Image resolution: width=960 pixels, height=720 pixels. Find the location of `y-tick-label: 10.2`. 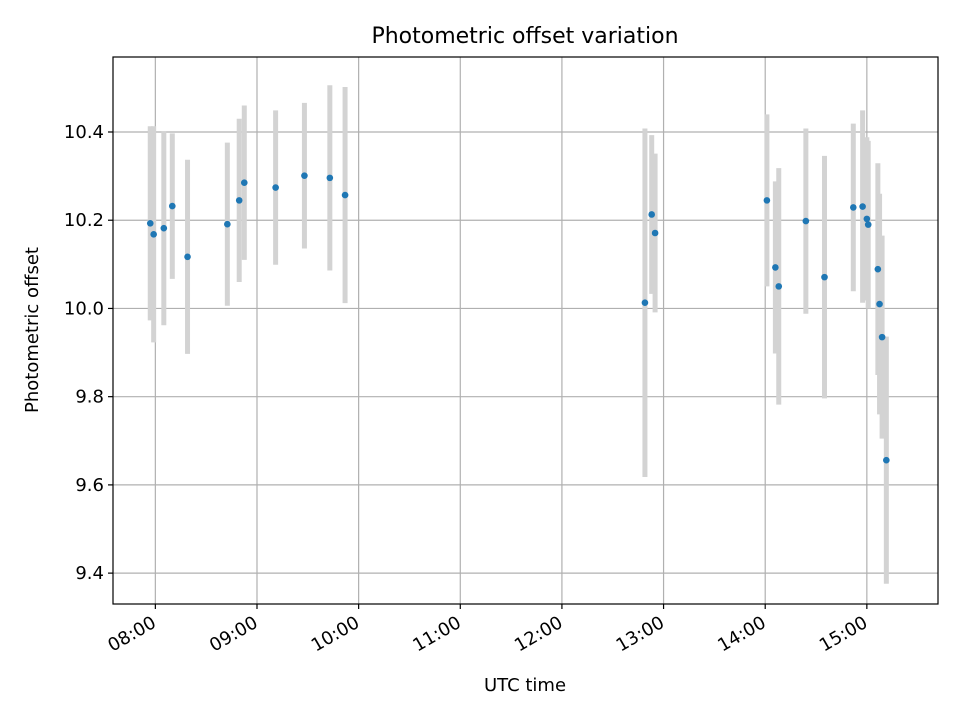

y-tick-label: 10.2 is located at coordinates (84, 220).